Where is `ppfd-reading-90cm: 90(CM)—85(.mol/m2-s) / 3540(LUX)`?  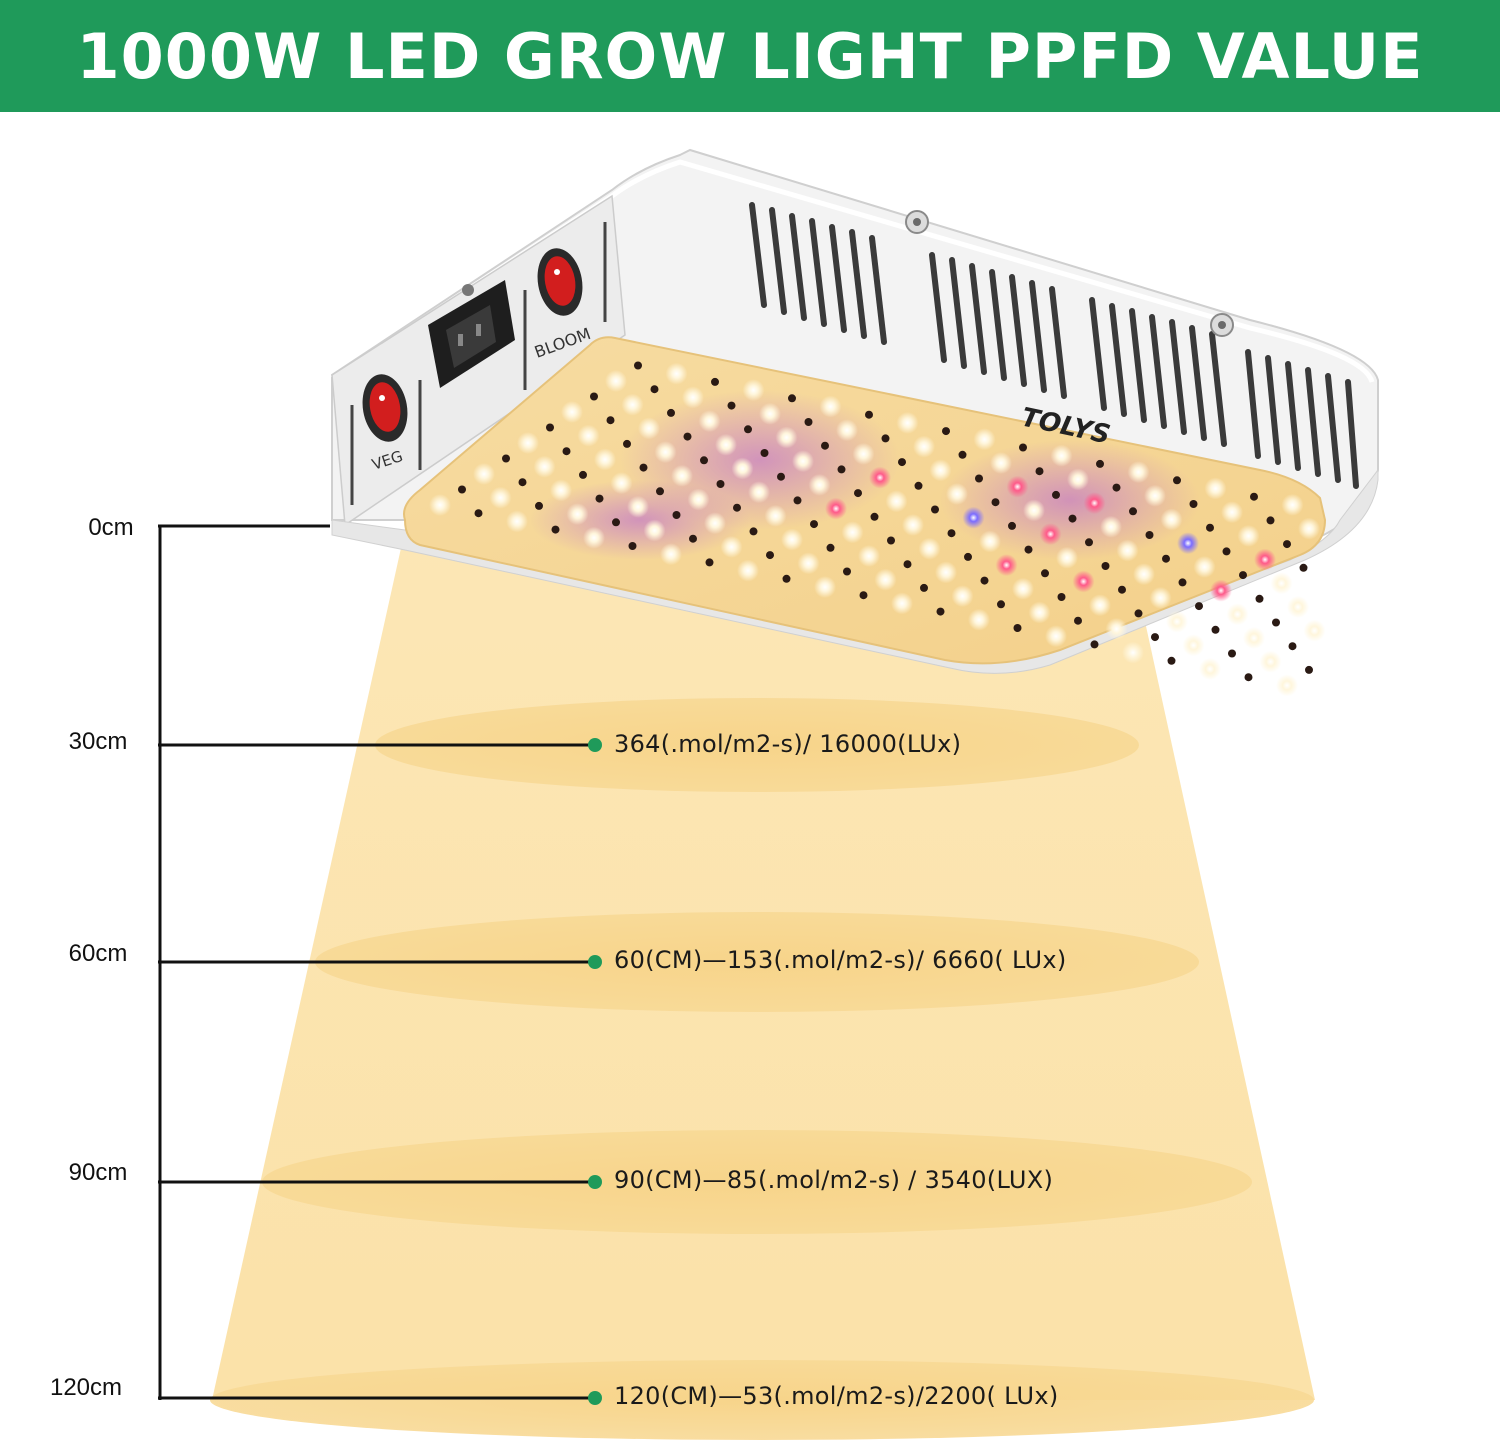 ppfd-reading-90cm: 90(CM)—85(.mol/m2-s) / 3540(LUX) is located at coordinates (834, 1180).